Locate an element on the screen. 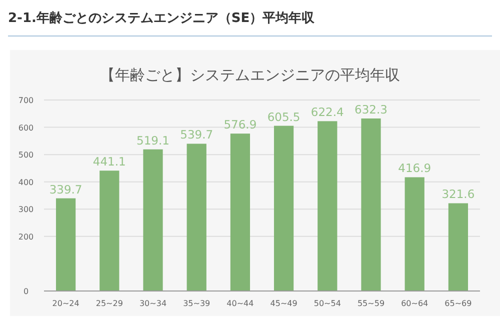 This screenshot has width=500, height=333. data-label: 576.9 is located at coordinates (240, 125).